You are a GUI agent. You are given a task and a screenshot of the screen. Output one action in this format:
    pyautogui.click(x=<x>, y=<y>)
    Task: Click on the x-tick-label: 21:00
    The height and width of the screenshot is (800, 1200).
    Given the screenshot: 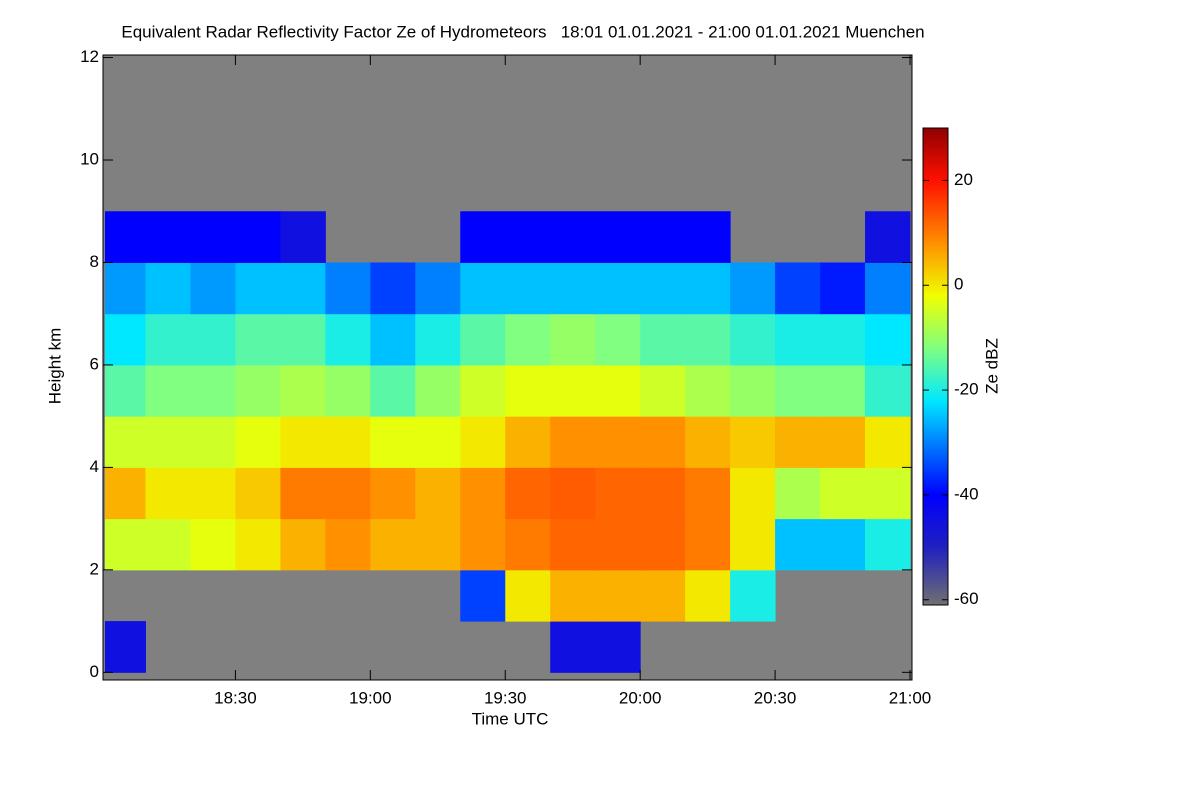 What is the action you would take?
    pyautogui.click(x=910, y=697)
    